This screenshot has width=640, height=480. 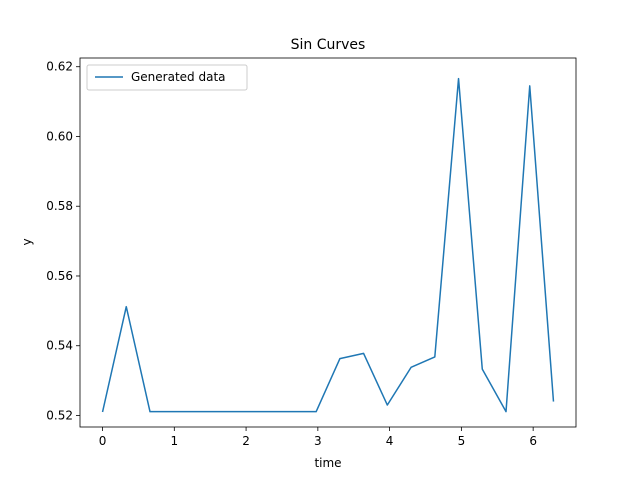 What do you see at coordinates (27, 241) in the screenshot?
I see `y-axis-label: y` at bounding box center [27, 241].